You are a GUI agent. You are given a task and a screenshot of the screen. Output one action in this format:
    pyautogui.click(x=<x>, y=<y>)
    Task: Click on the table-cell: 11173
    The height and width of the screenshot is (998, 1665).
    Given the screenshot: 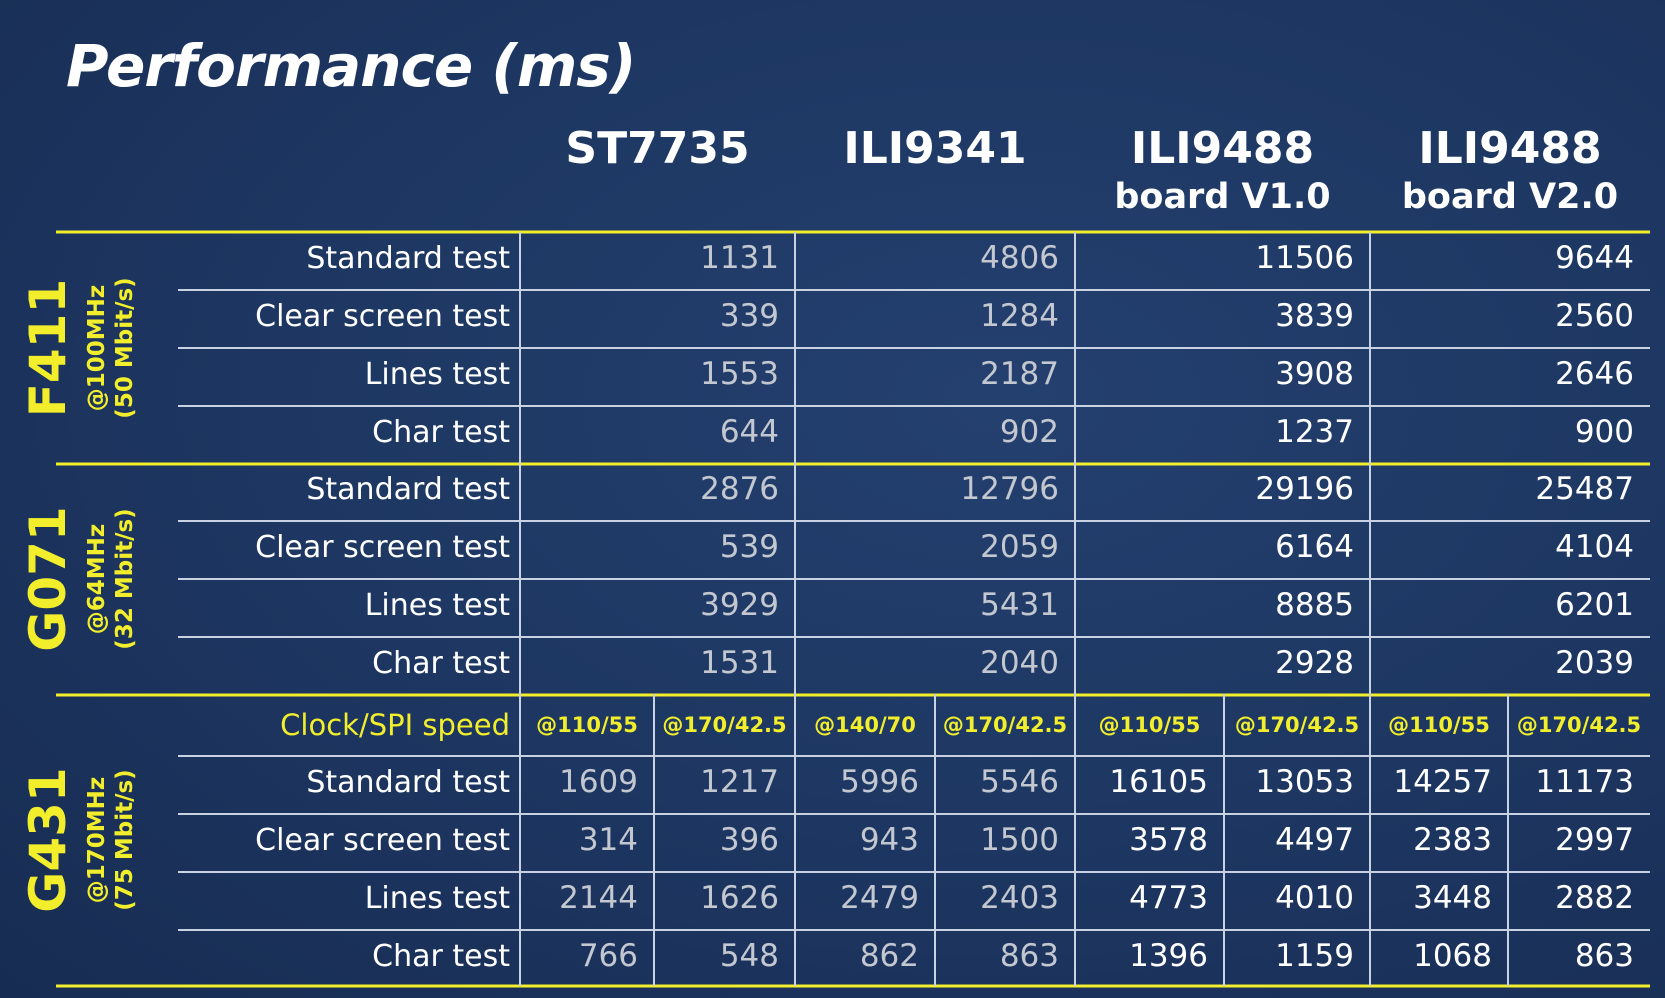 What is the action you would take?
    pyautogui.click(x=1584, y=782)
    